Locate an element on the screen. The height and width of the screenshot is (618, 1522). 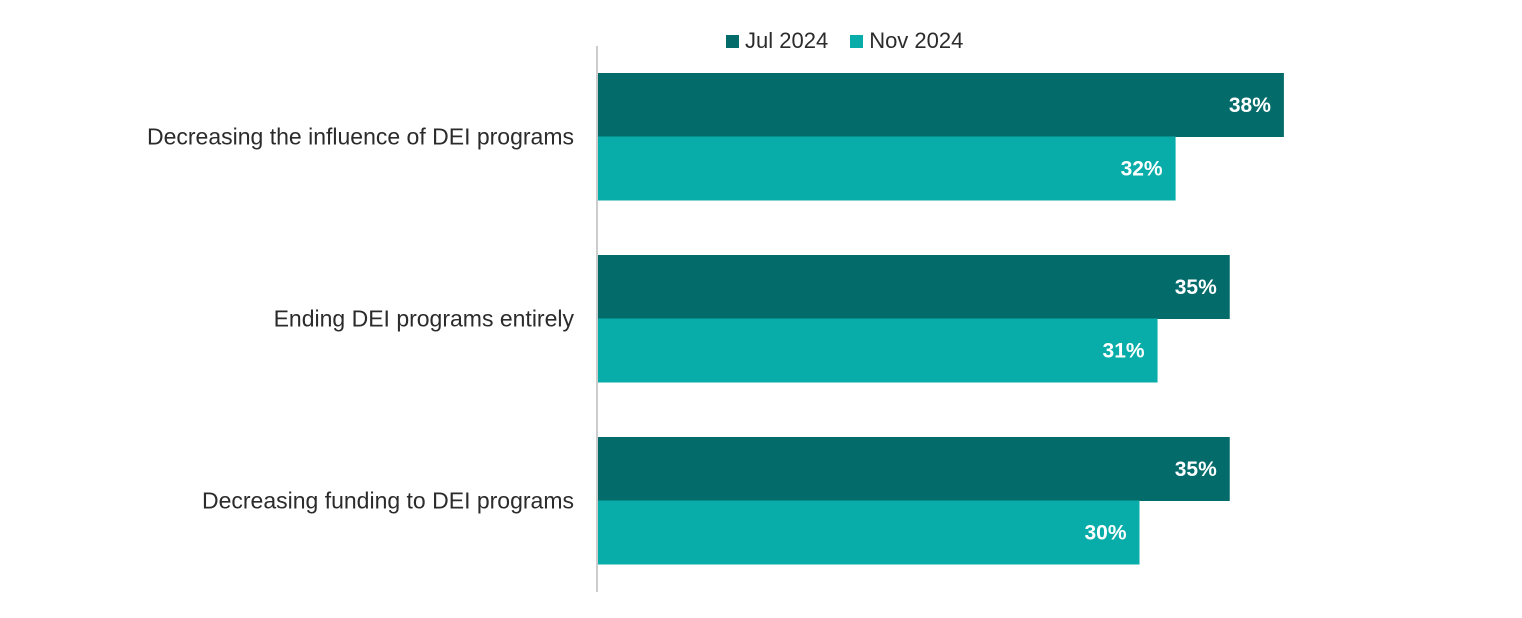
data-label: 31% is located at coordinates (1124, 350).